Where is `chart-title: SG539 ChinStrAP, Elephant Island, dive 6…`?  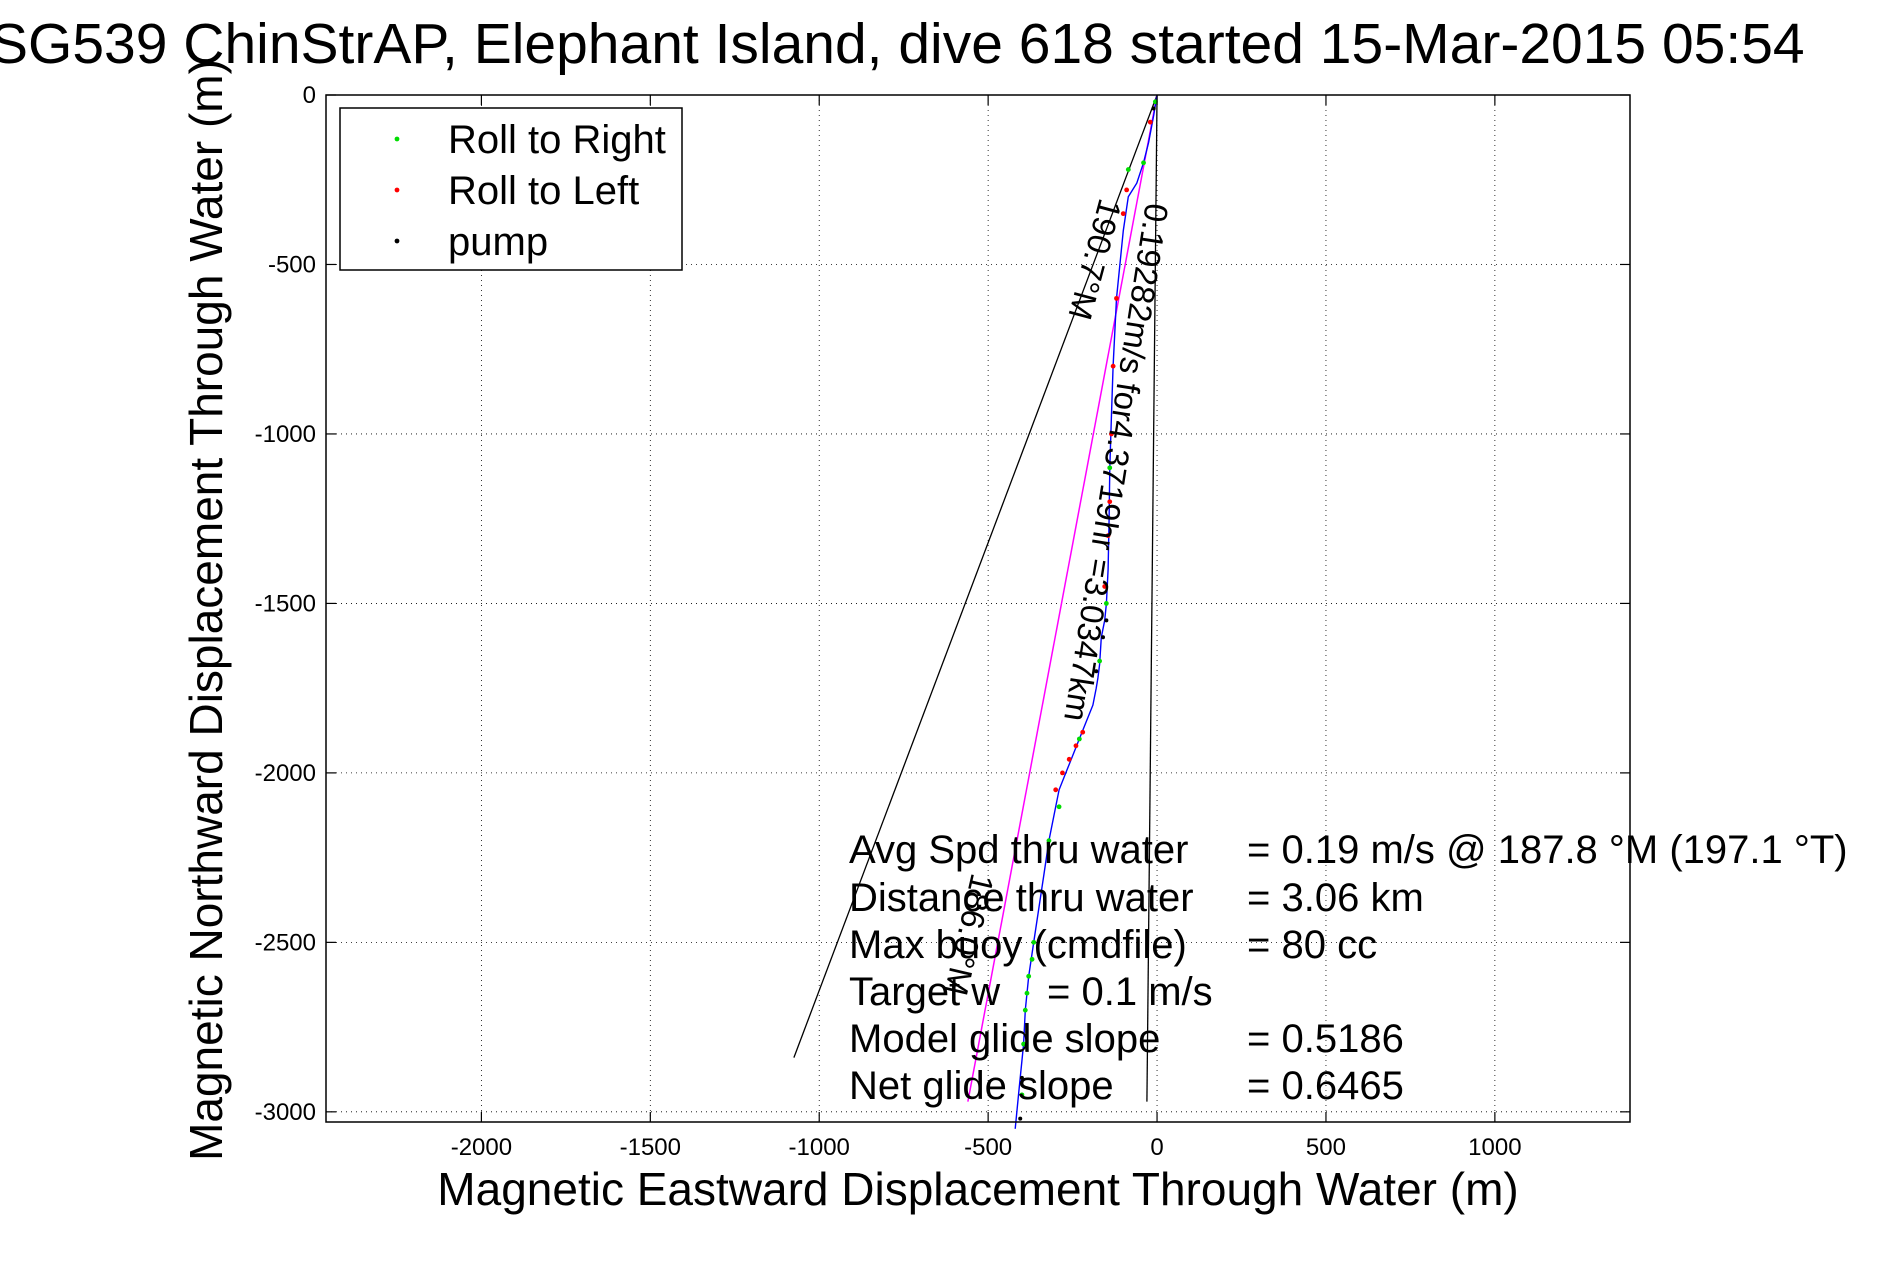 chart-title: SG539 ChinStrAP, Elephant Island, dive 6… is located at coordinates (902, 44).